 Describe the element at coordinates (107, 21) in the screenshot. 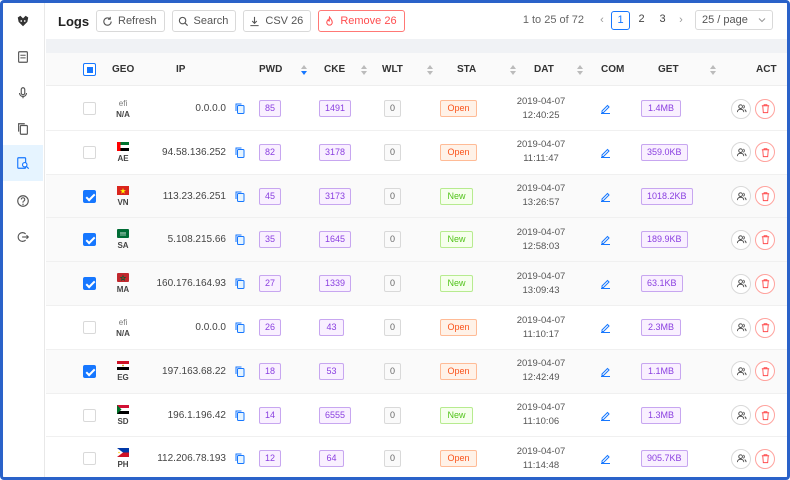

I see `refresh-icon` at that location.